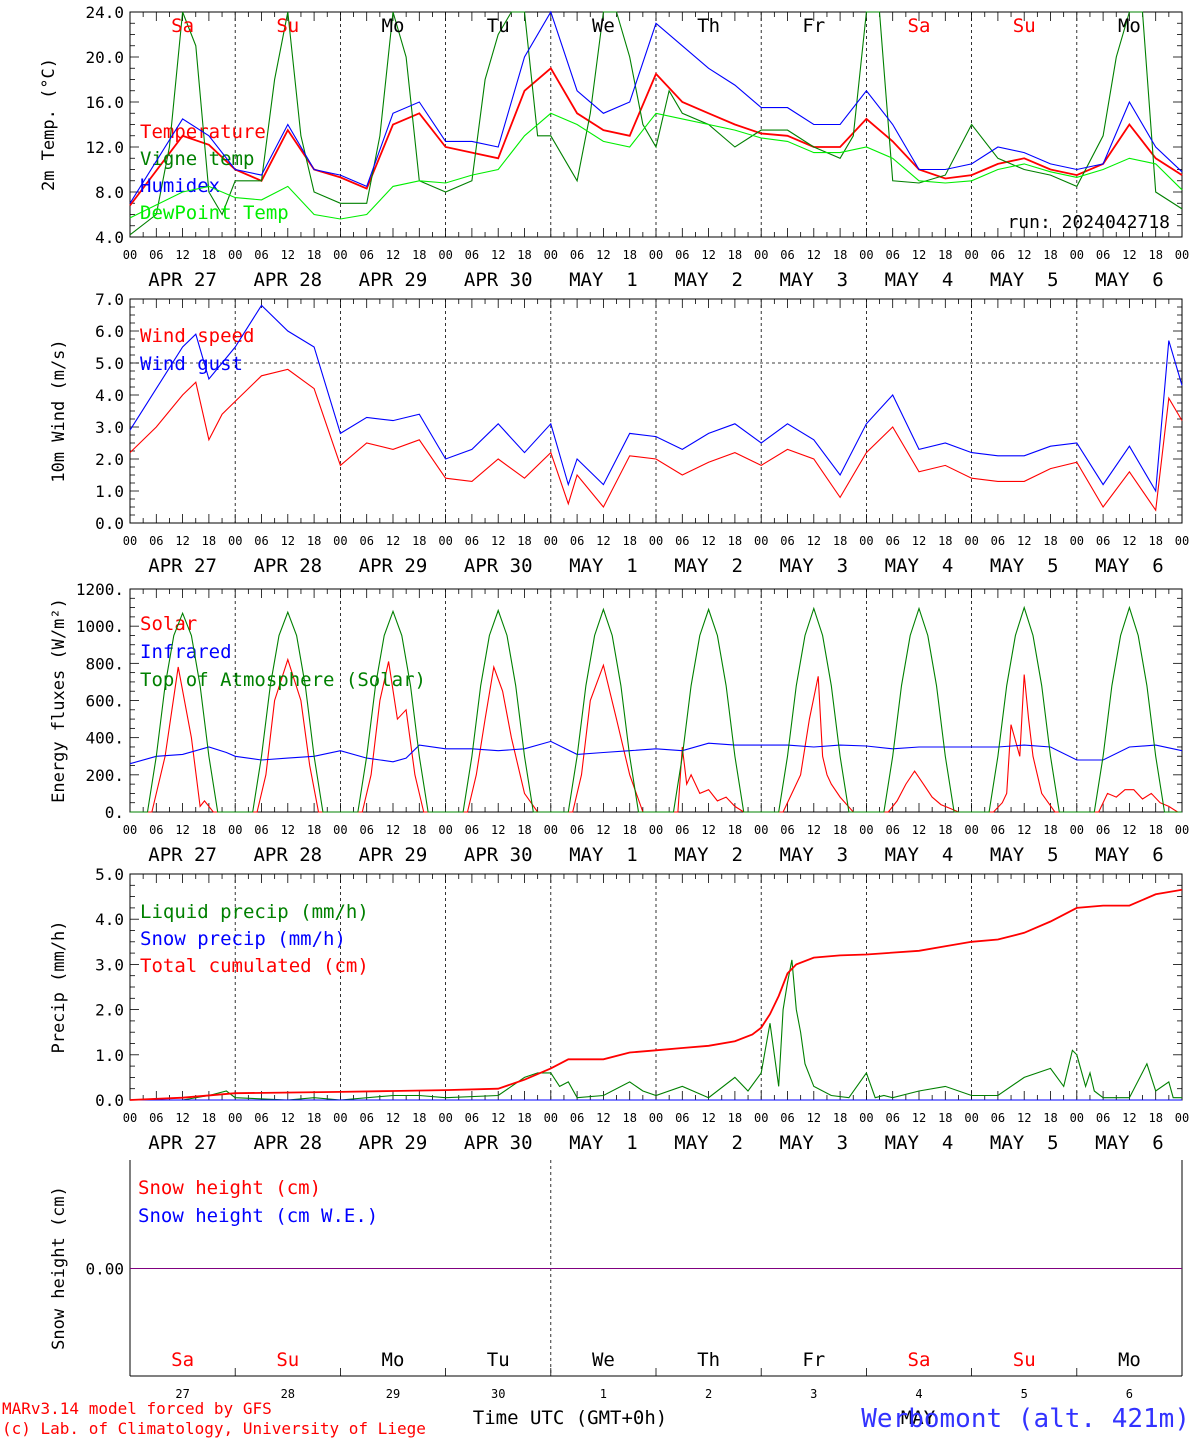  Describe the element at coordinates (109, 363) in the screenshot. I see `y-tick-label: 5.0` at that location.